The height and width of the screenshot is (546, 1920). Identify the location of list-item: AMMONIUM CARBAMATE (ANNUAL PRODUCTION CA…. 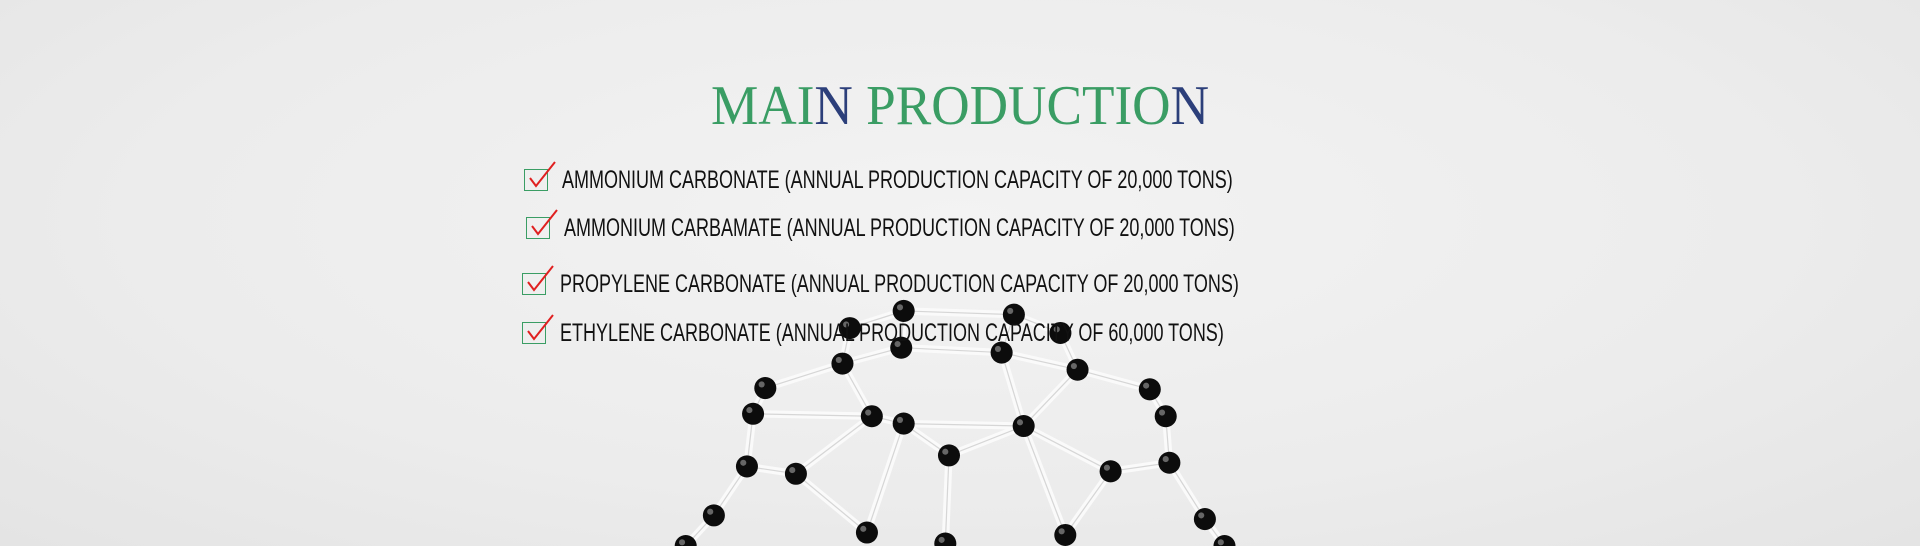
(1011, 226).